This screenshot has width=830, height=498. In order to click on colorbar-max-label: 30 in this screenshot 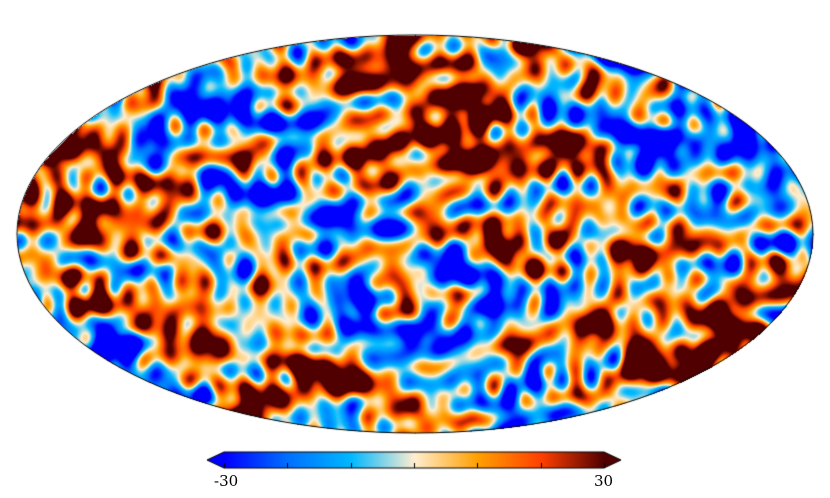, I will do `click(604, 481)`.